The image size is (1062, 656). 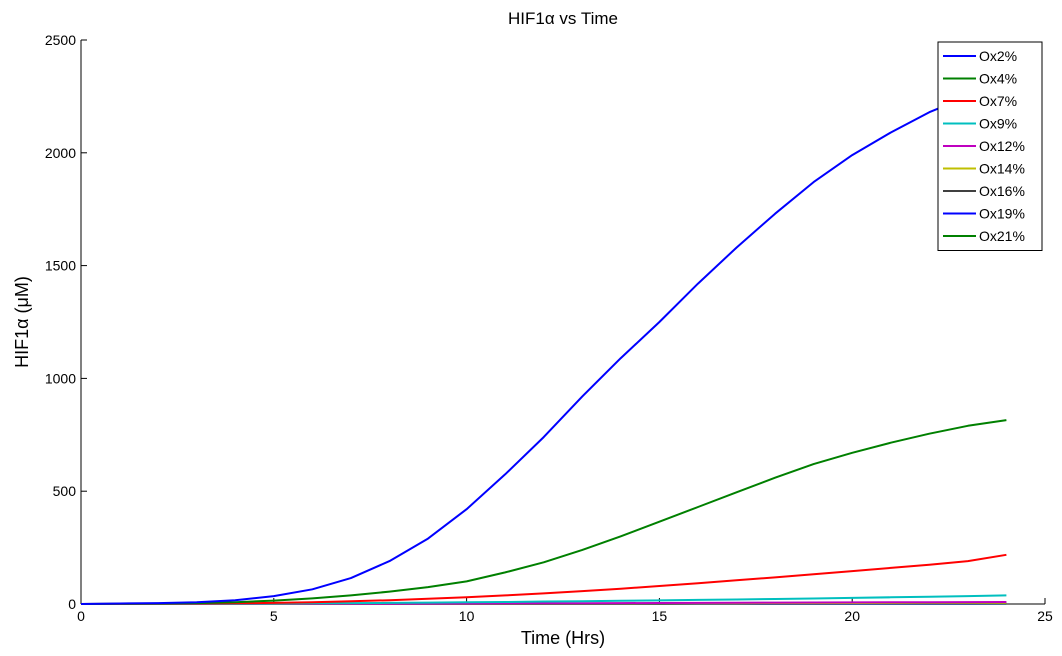 I want to click on y-tick-label: 2000, so click(x=60, y=153).